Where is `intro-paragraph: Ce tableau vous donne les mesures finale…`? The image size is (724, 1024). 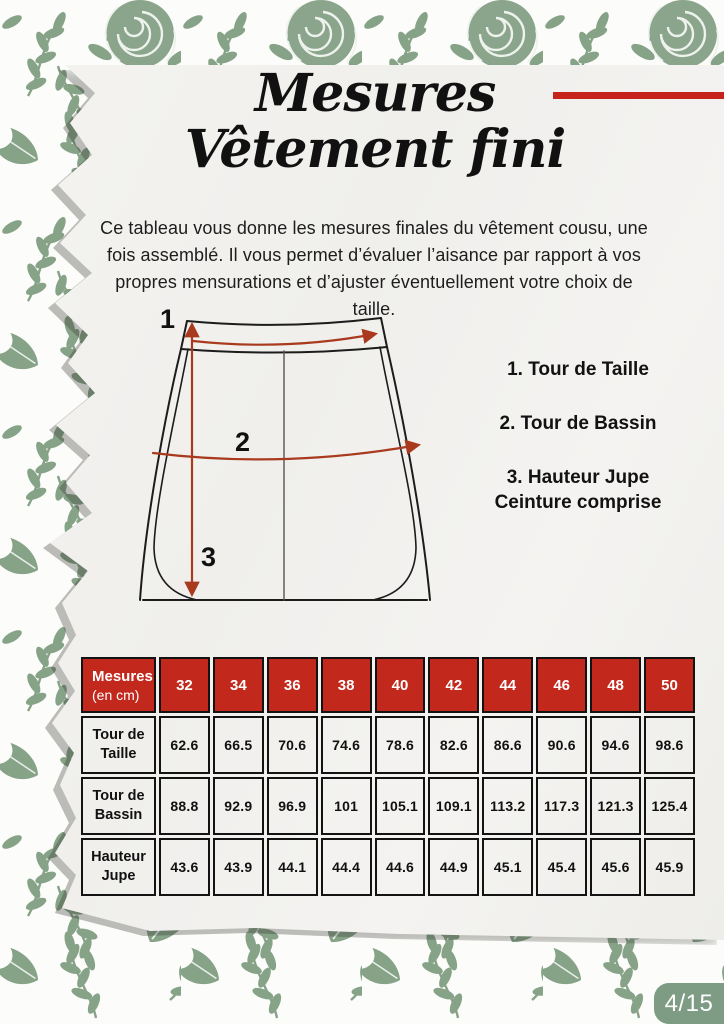 intro-paragraph: Ce tableau vous donne les mesures finale… is located at coordinates (374, 268).